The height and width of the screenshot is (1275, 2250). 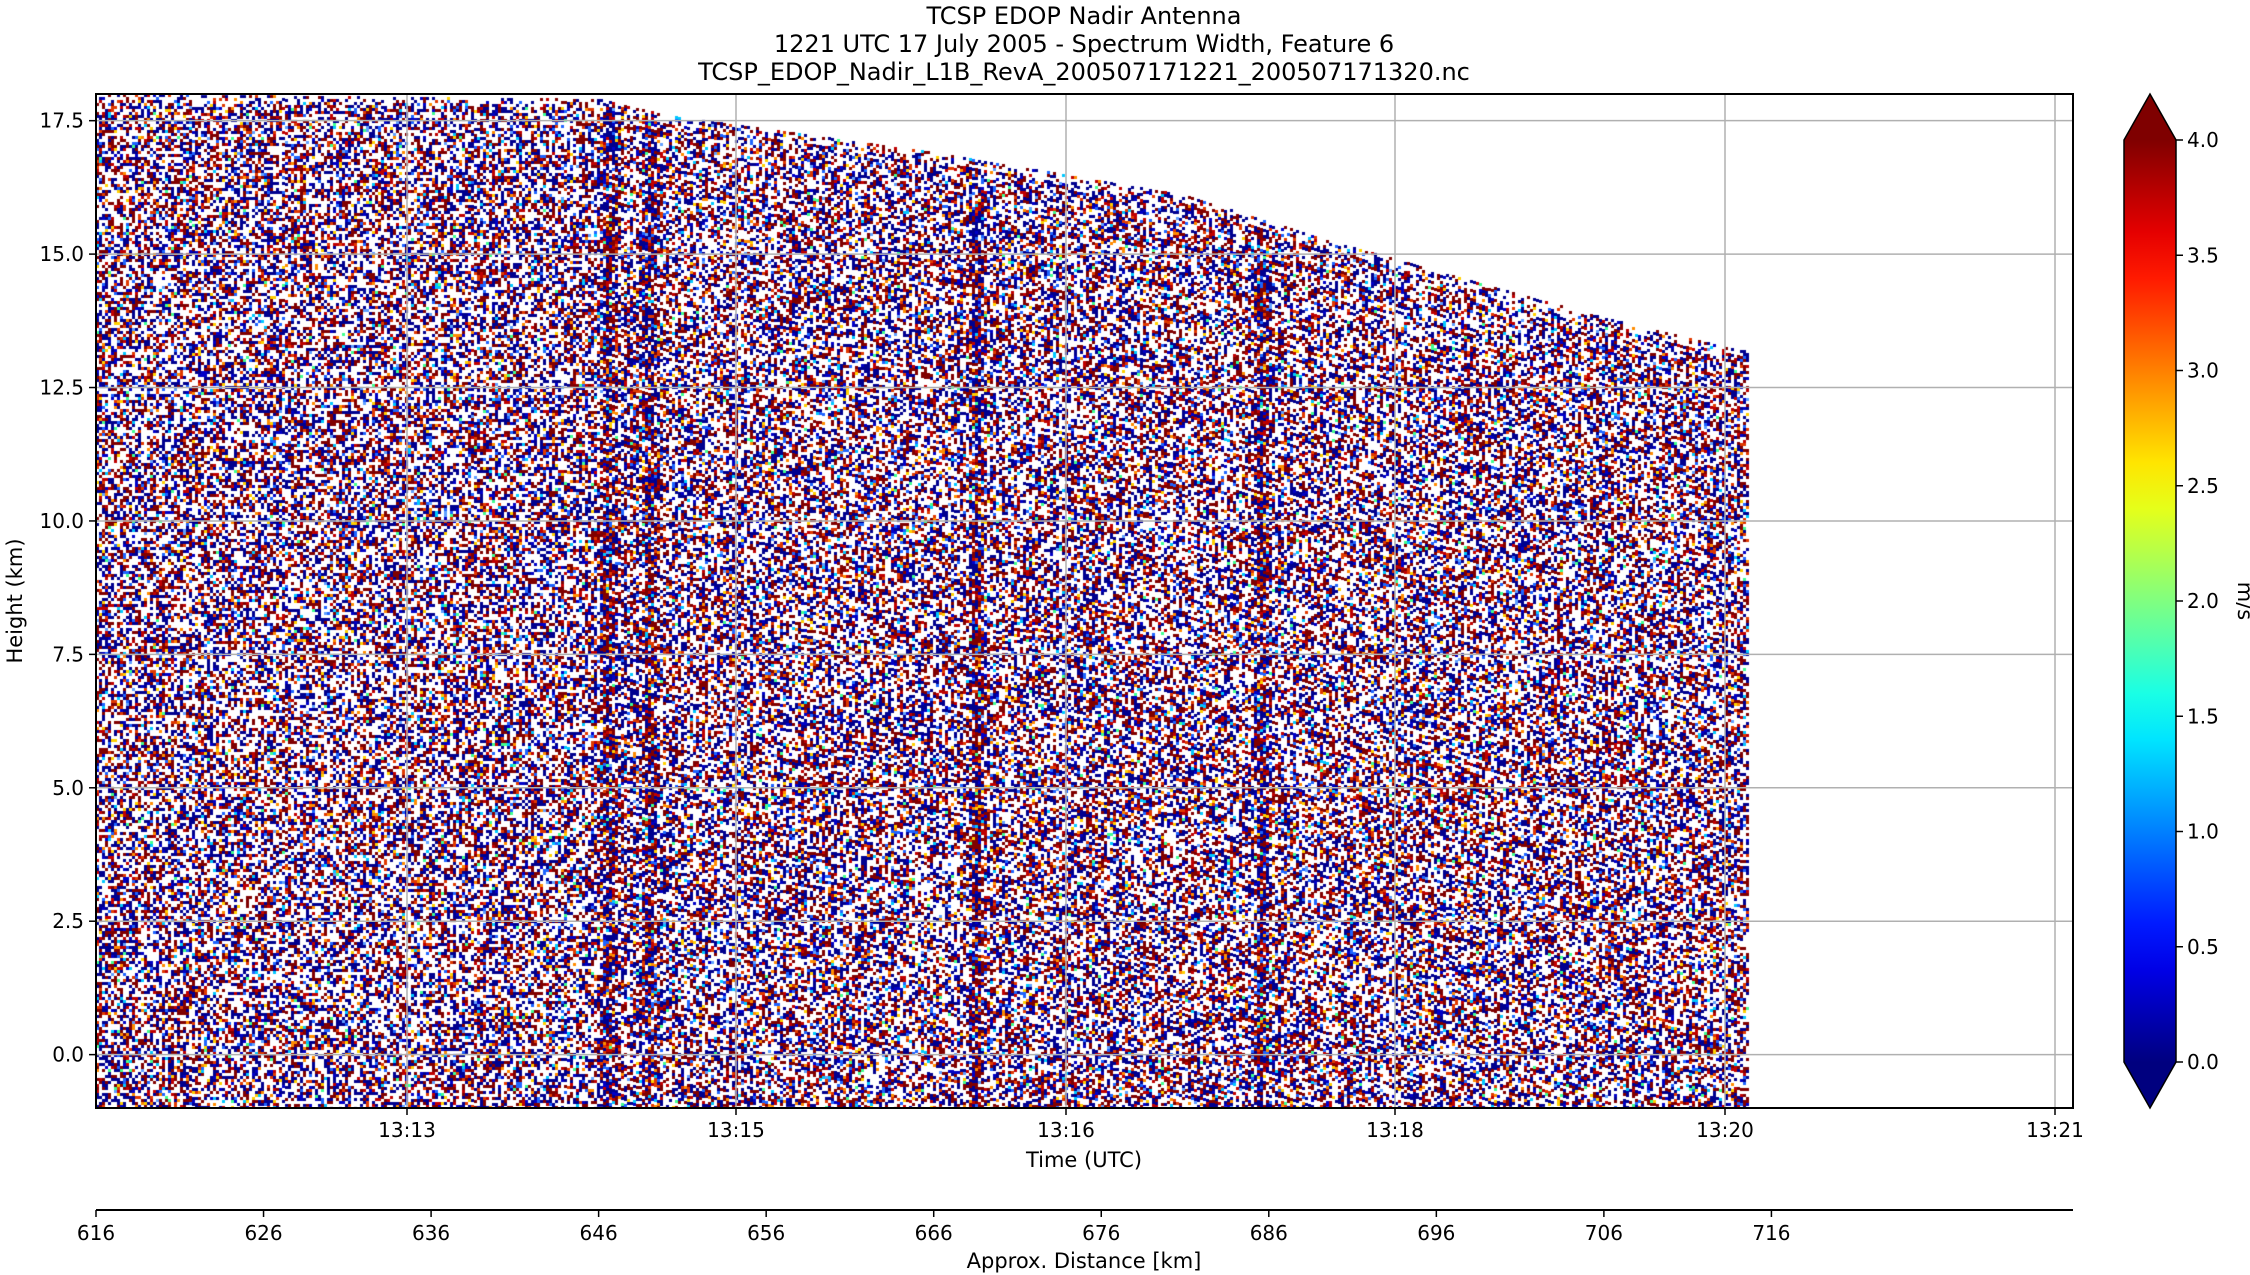 I want to click on distance-tick-label: 706, so click(x=1604, y=1233).